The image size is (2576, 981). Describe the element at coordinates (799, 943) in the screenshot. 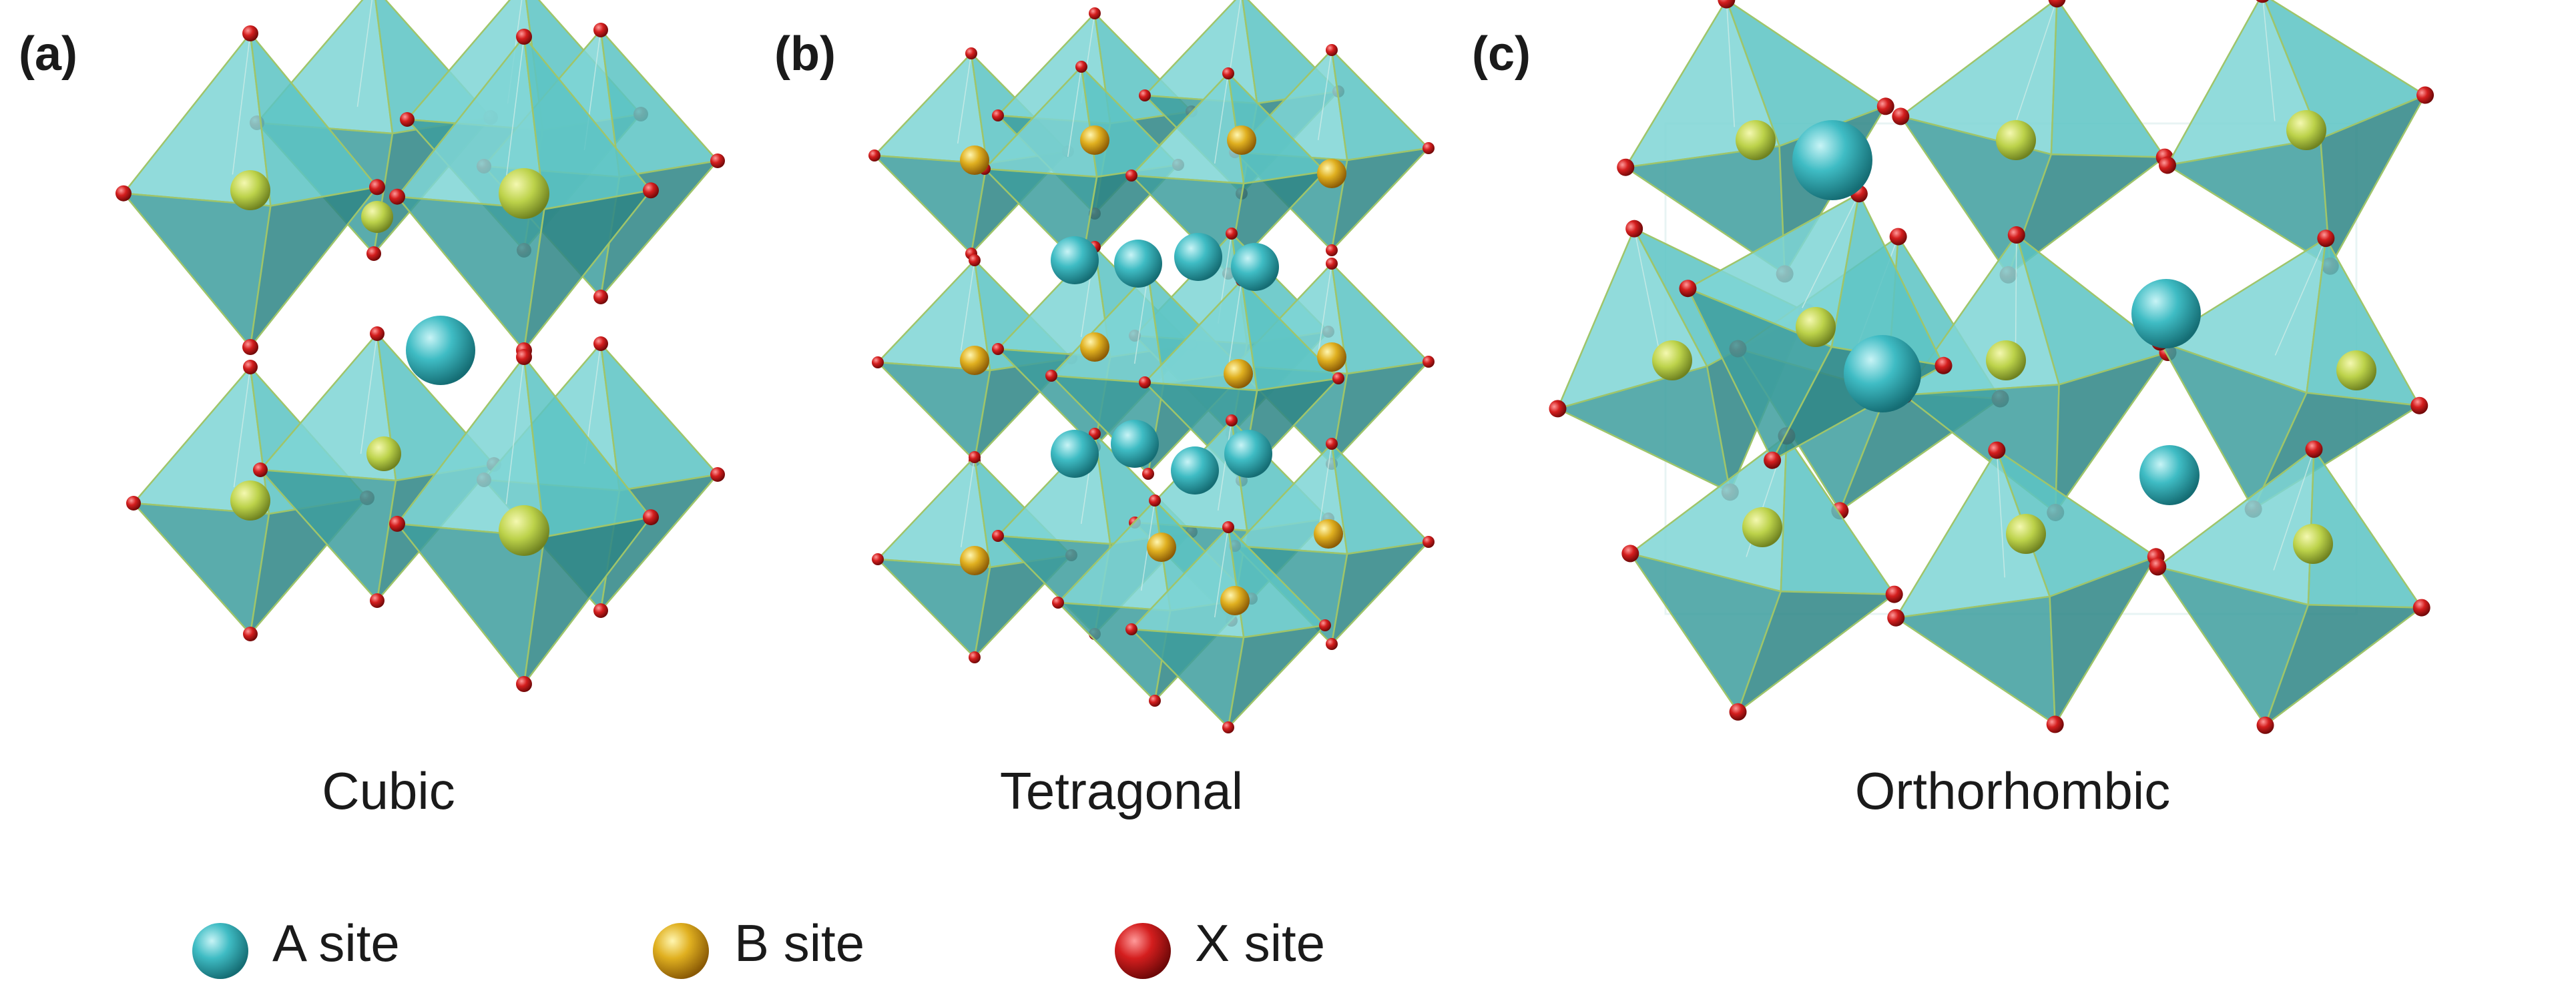

I see `legend-label-b-site: B site` at that location.